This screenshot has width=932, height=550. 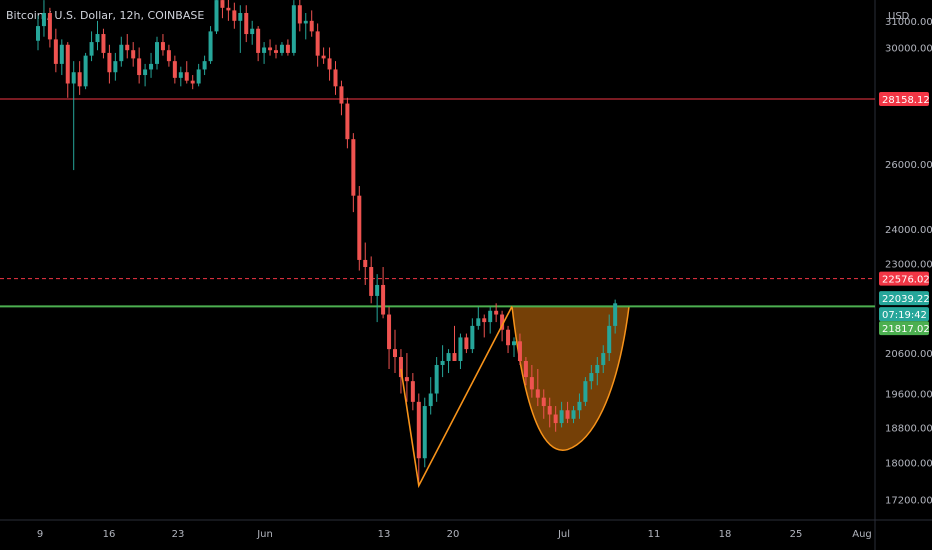 What do you see at coordinates (725, 534) in the screenshot?
I see `x-tick-label: 18` at bounding box center [725, 534].